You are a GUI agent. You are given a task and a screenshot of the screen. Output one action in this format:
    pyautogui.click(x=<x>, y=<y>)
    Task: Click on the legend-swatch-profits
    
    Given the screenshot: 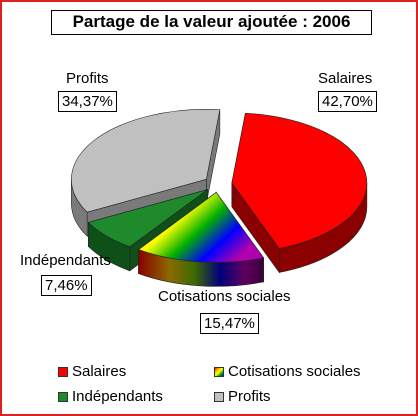 What is the action you would take?
    pyautogui.click(x=219, y=396)
    